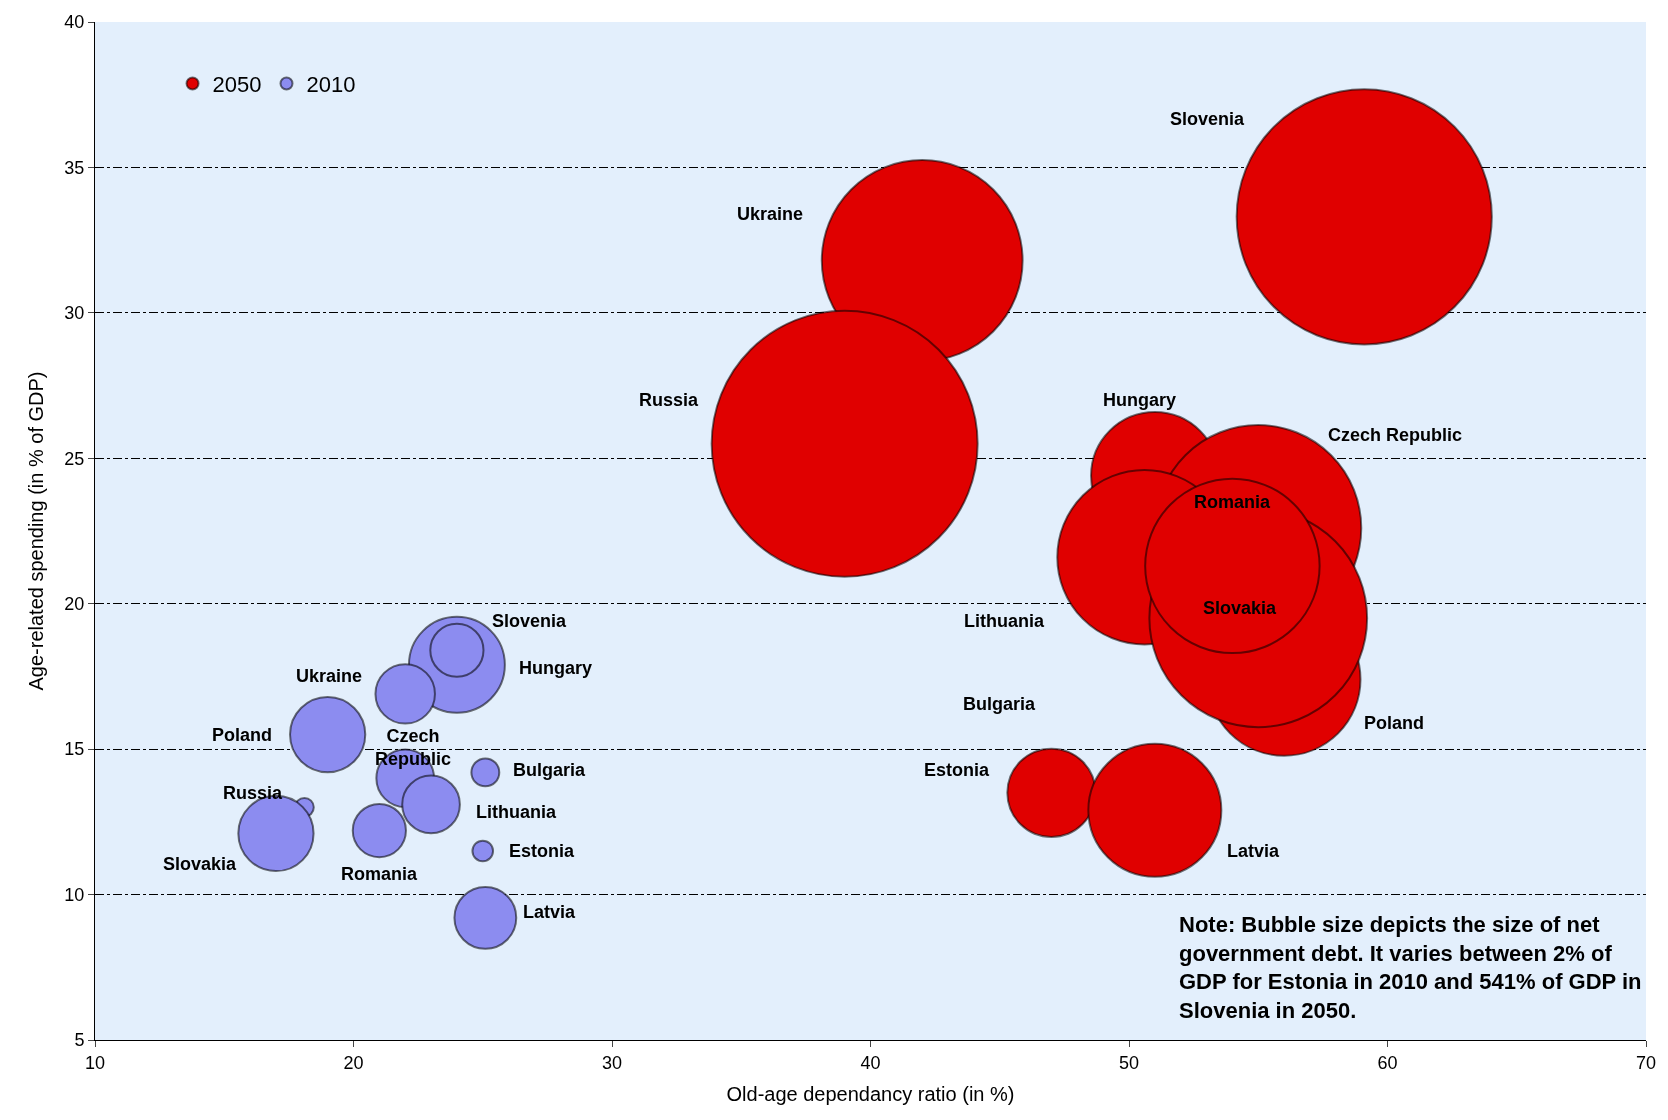 The width and height of the screenshot is (1668, 1120). I want to click on y-tick-label: 10, so click(74, 894).